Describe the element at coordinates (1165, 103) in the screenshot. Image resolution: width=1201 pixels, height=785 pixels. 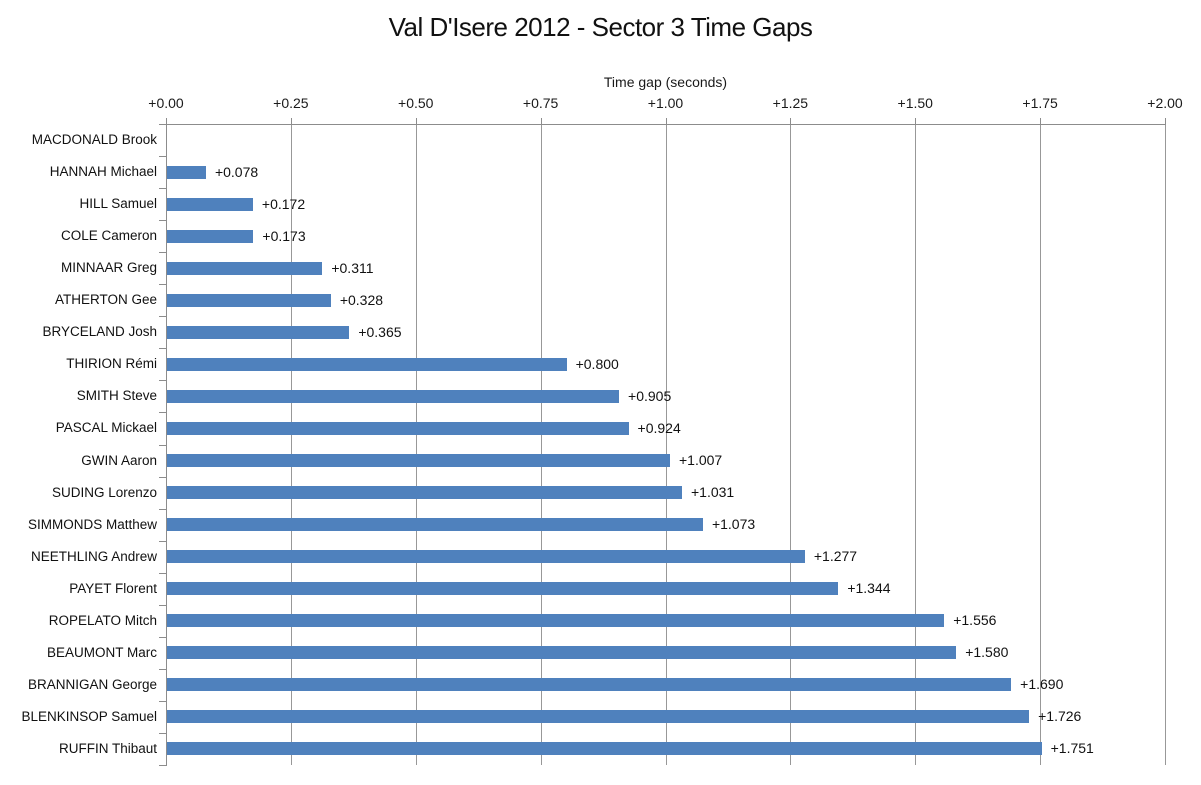
I see `x-axis-tick-label: +2.00` at that location.